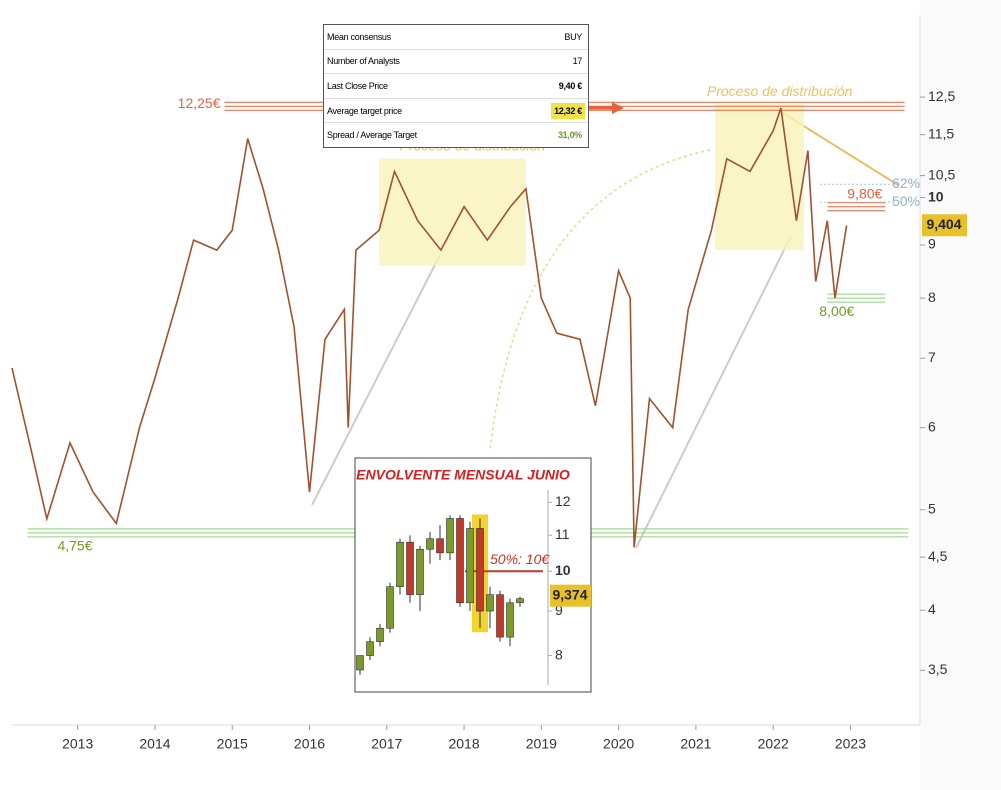 This screenshot has width=1001, height=790. What do you see at coordinates (960, 395) in the screenshot?
I see `axis-panel` at bounding box center [960, 395].